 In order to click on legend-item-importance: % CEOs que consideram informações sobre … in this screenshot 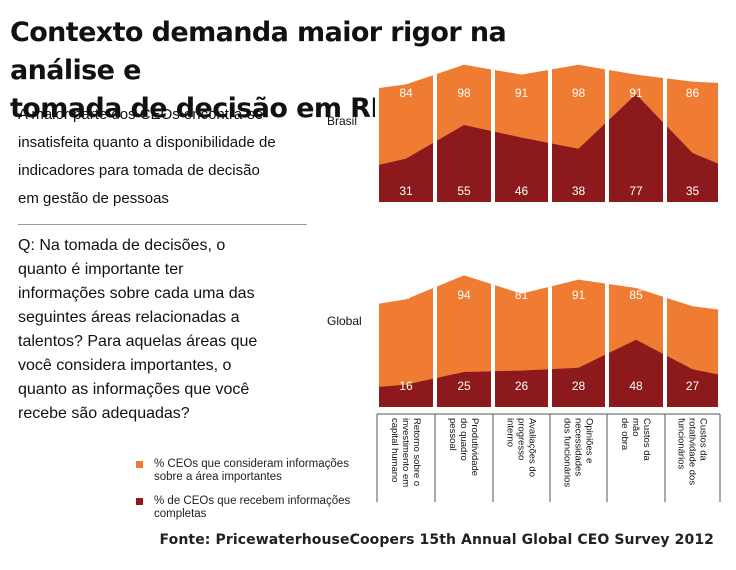, I will do `click(256, 471)`.